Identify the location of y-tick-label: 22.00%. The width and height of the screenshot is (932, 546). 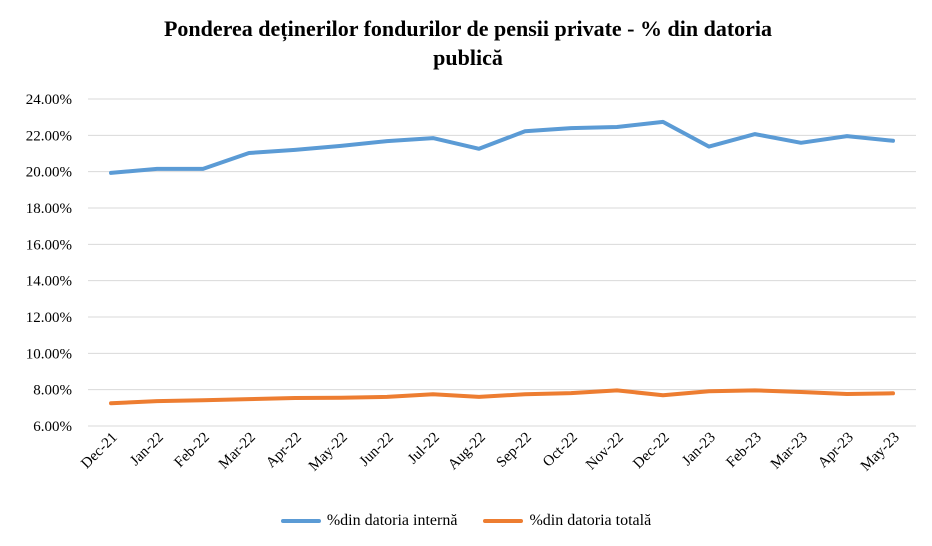
(49, 136).